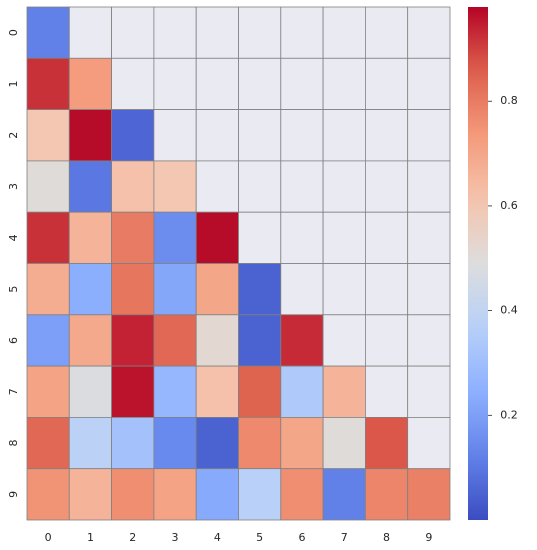  I want to click on colorbar-tick-label: 0.2, so click(509, 414).